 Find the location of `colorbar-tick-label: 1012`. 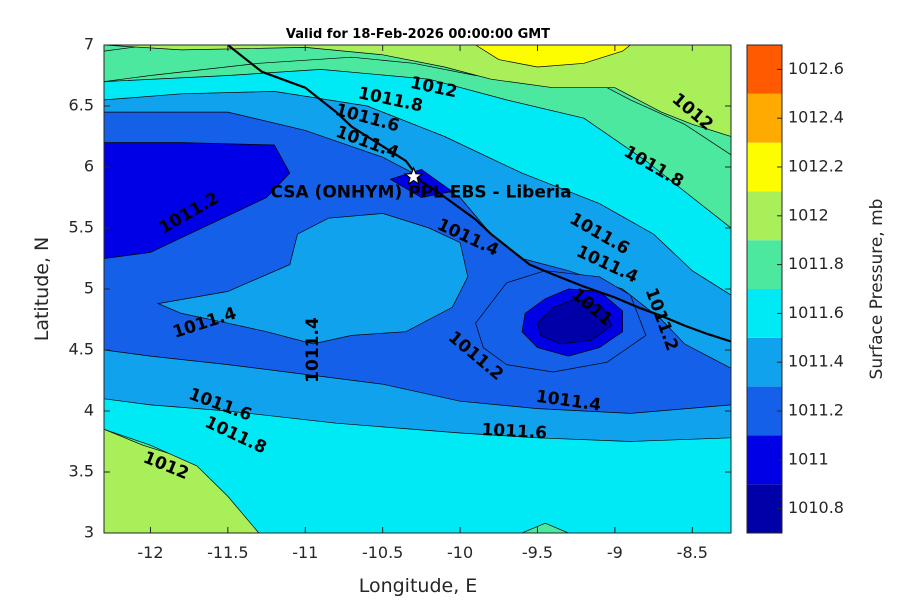

colorbar-tick-label: 1012 is located at coordinates (808, 214).